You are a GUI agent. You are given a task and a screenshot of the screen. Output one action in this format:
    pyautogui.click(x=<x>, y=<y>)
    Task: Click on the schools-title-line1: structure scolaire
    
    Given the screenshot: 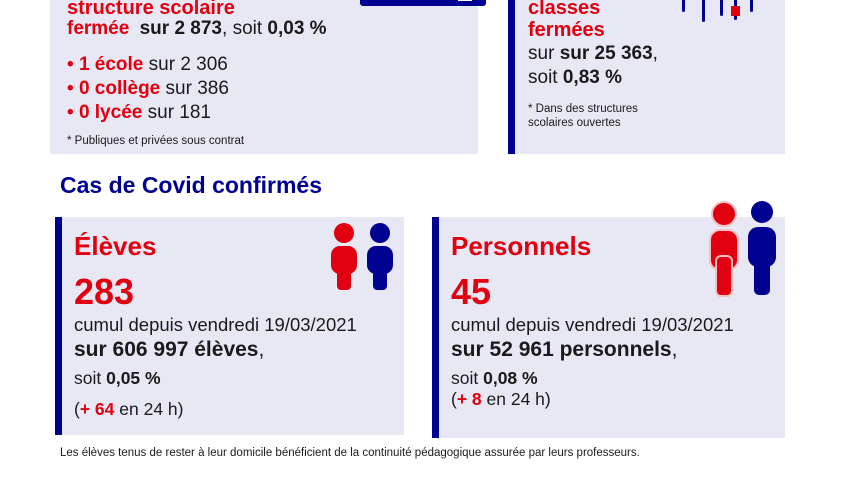 What is the action you would take?
    pyautogui.click(x=151, y=9)
    